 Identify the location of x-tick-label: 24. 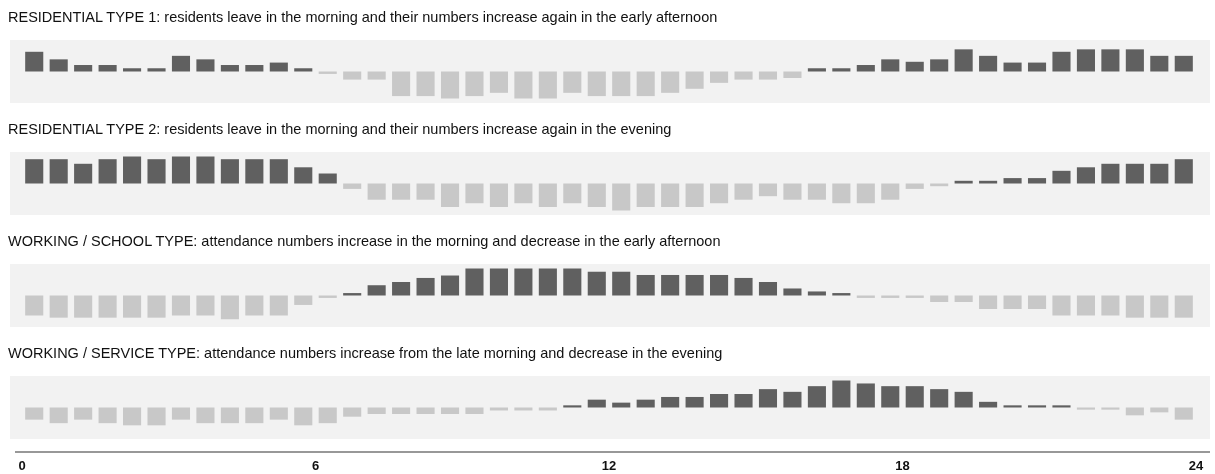
(1196, 465).